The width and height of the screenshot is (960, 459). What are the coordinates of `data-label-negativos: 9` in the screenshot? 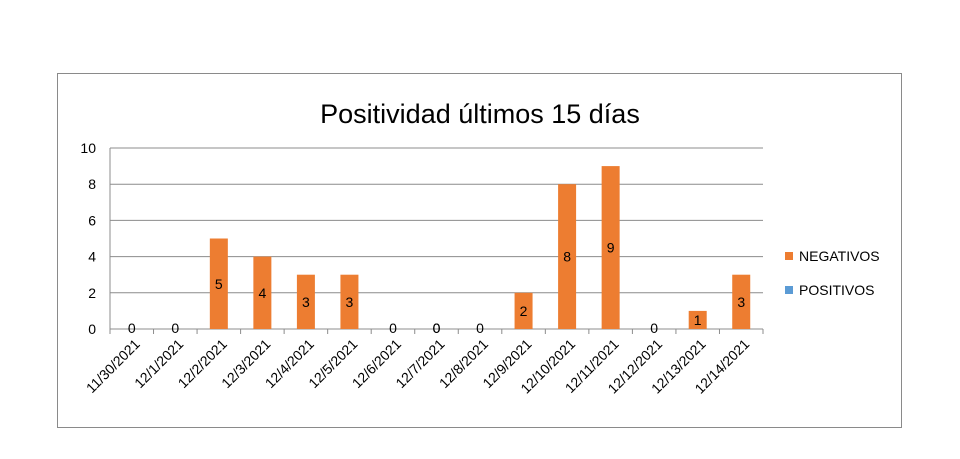 It's located at (611, 248).